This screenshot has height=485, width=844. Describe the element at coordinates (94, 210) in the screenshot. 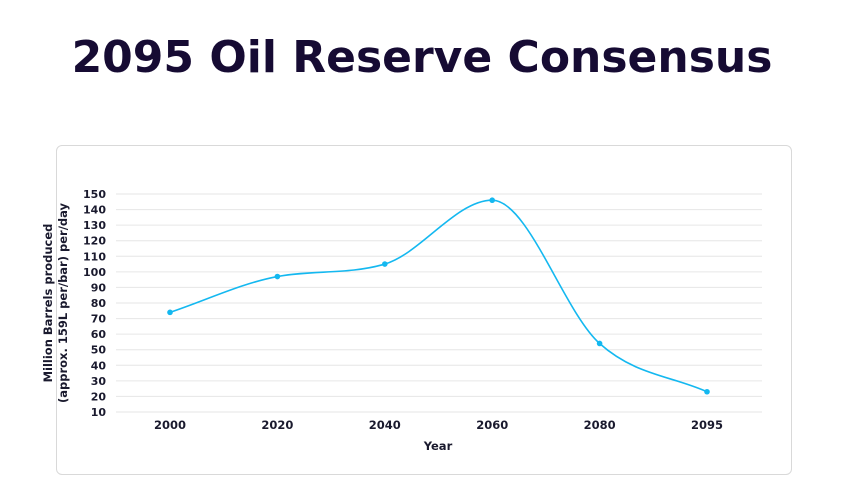

I see `y-tick-label: 140` at that location.